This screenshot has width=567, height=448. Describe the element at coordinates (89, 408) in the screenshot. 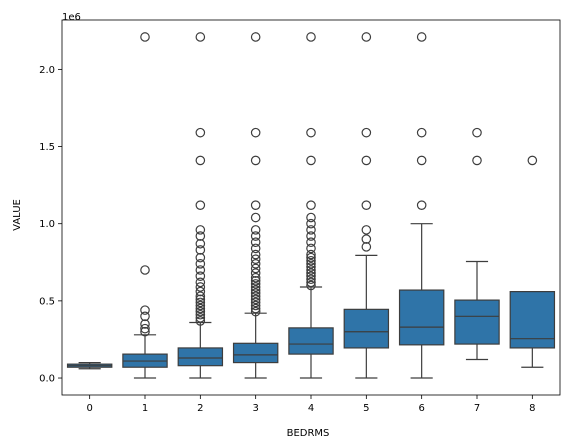

I see `x-tick-label: 0` at that location.